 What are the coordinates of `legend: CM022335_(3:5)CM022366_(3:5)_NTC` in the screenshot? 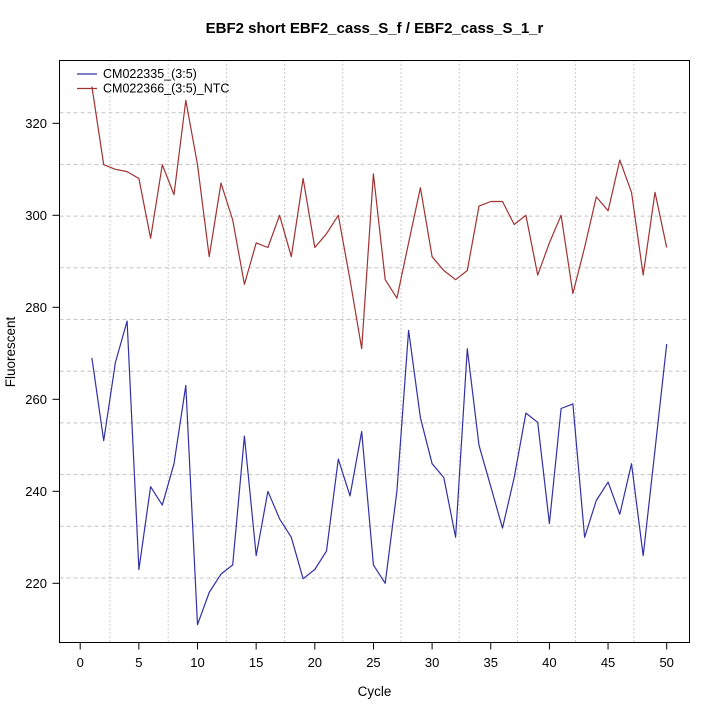 It's located at (153, 81).